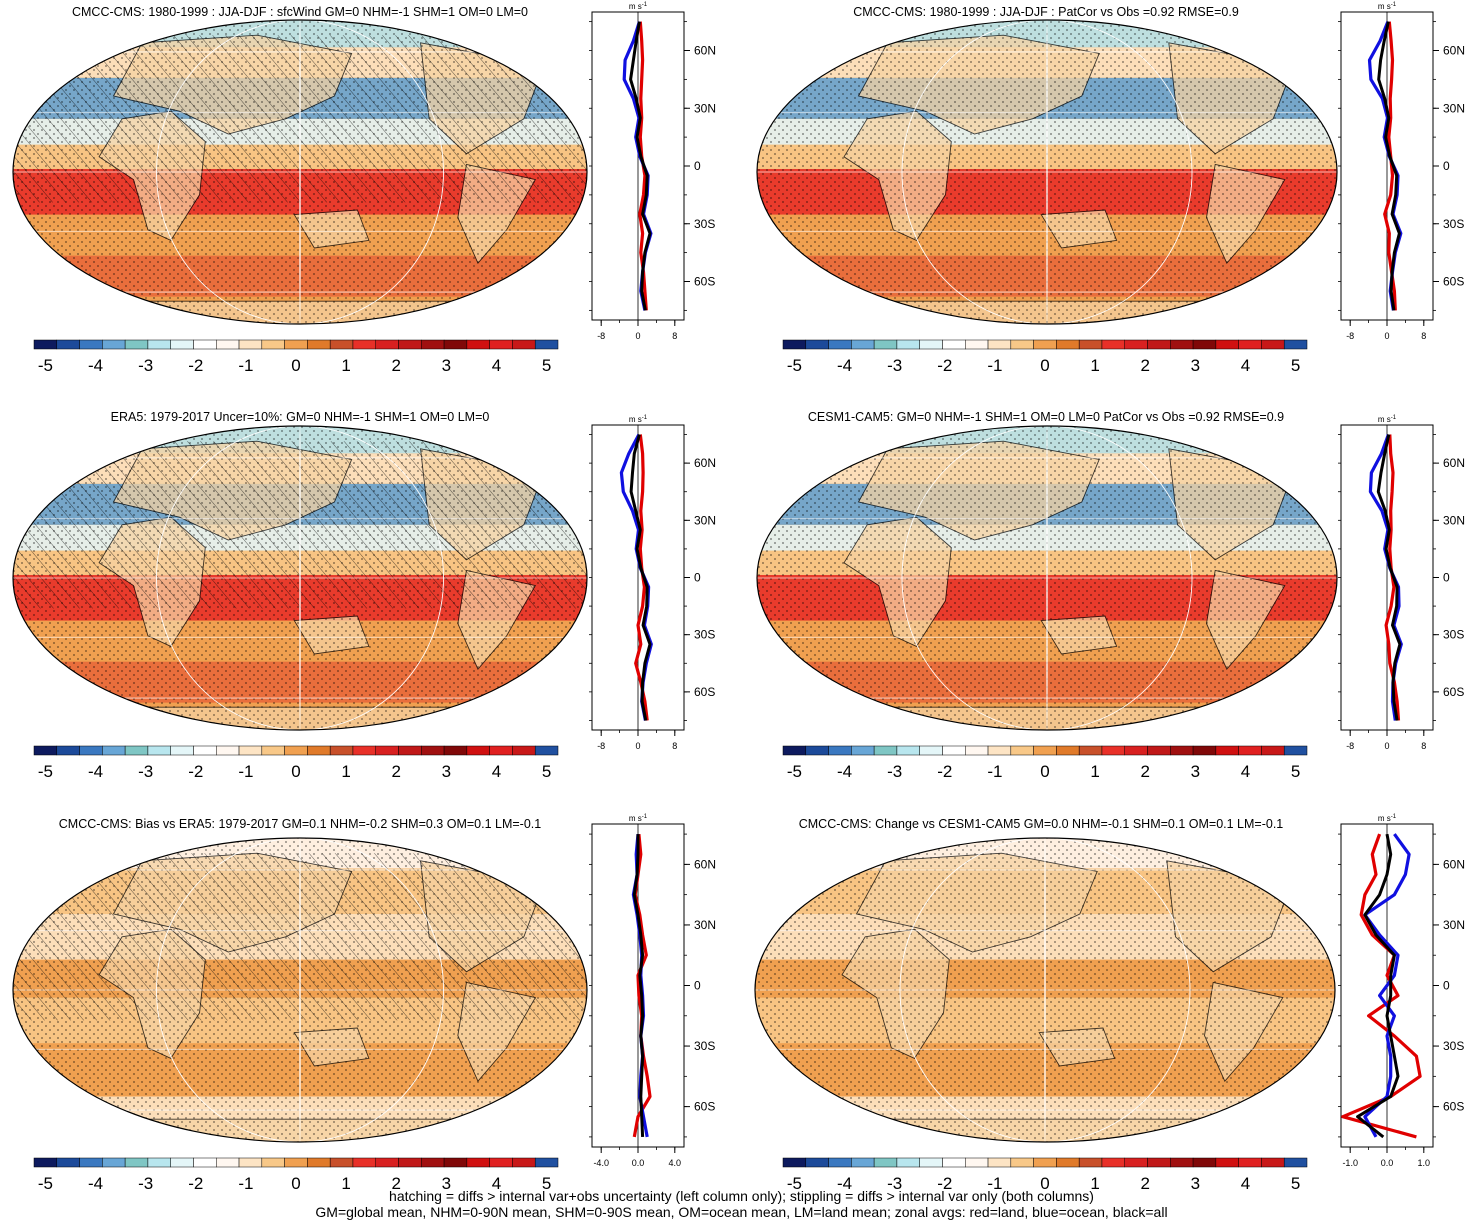 Image resolution: width=1483 pixels, height=1221 pixels. Describe the element at coordinates (1387, 1163) in the screenshot. I see `zonal-xtick-label: 0.0` at that location.